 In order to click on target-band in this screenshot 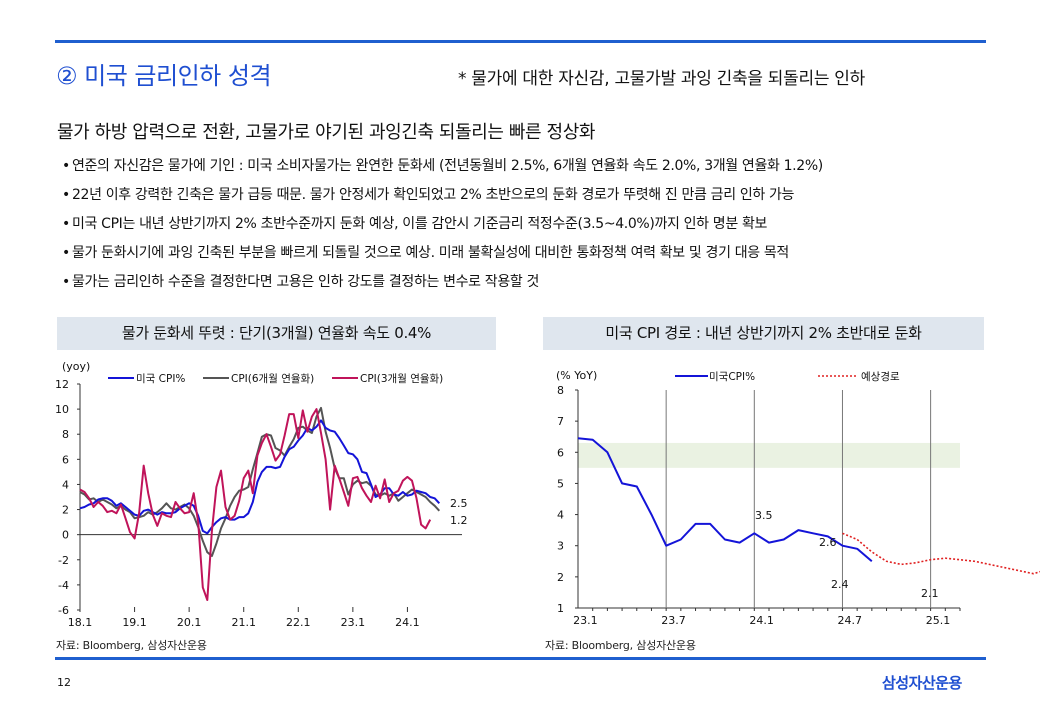, I will do `click(769, 455)`.